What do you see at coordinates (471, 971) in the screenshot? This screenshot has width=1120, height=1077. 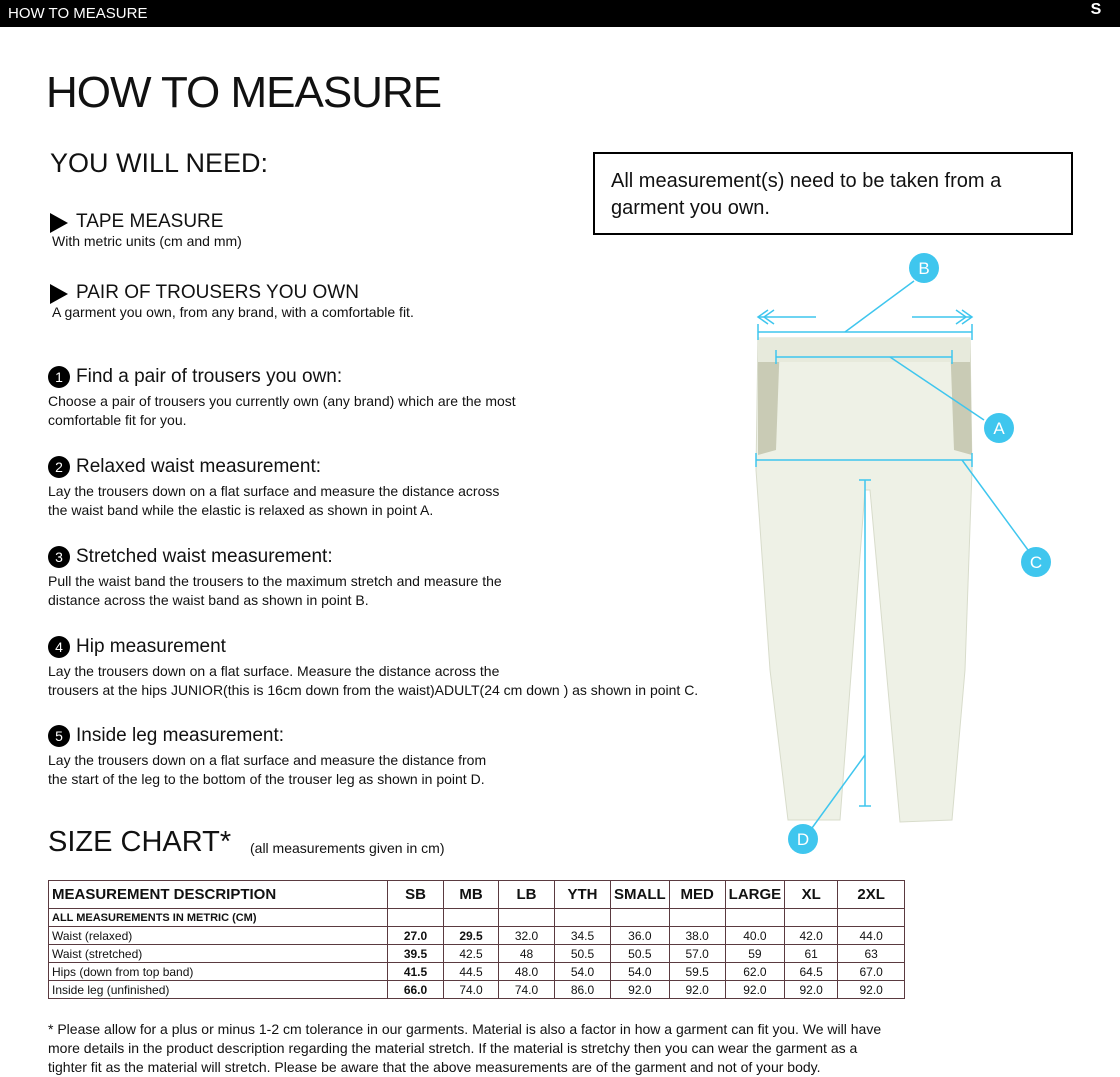 I see `table-cell: 44.5` at bounding box center [471, 971].